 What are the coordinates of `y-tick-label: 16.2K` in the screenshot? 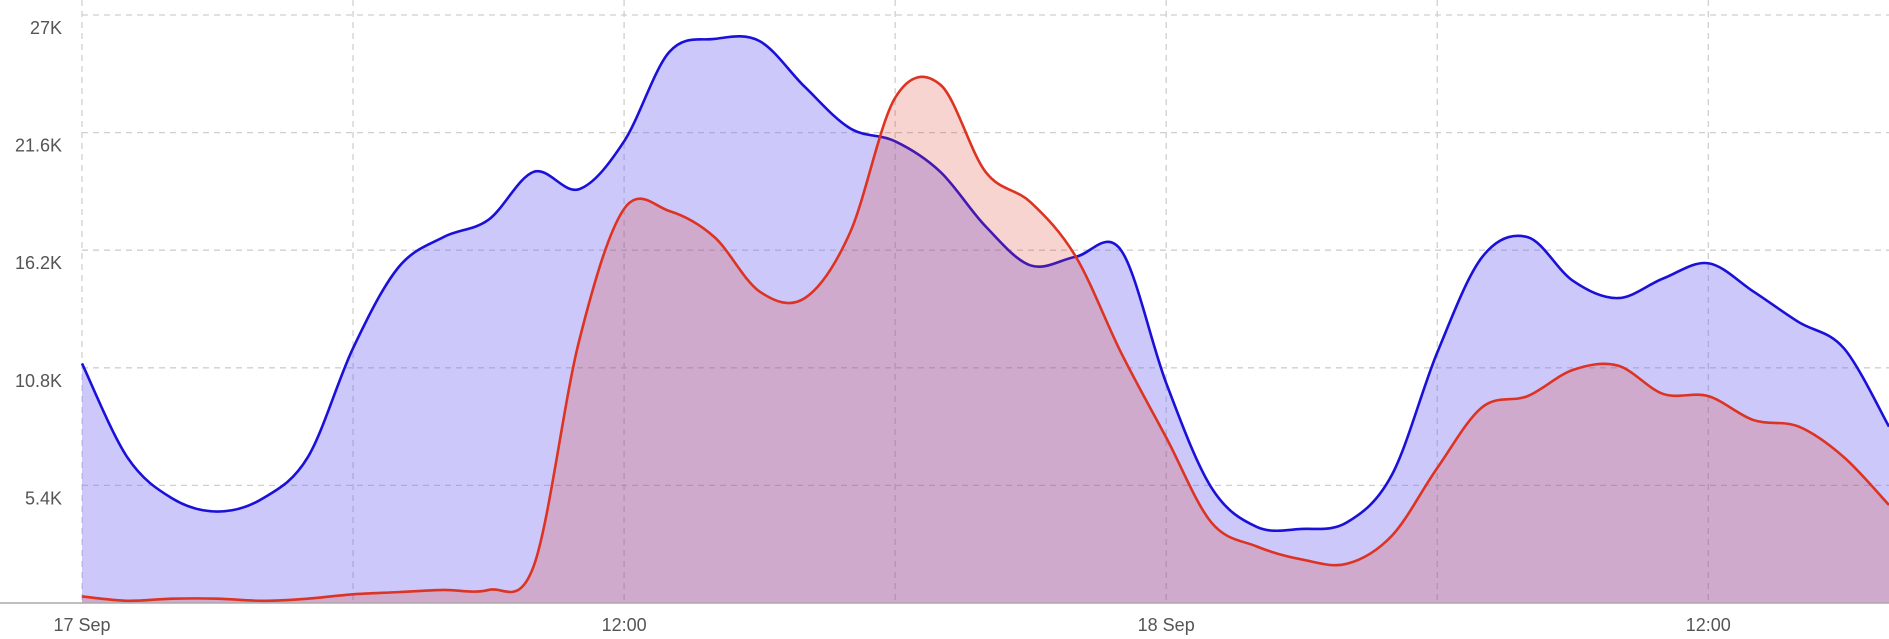 It's located at (38, 263).